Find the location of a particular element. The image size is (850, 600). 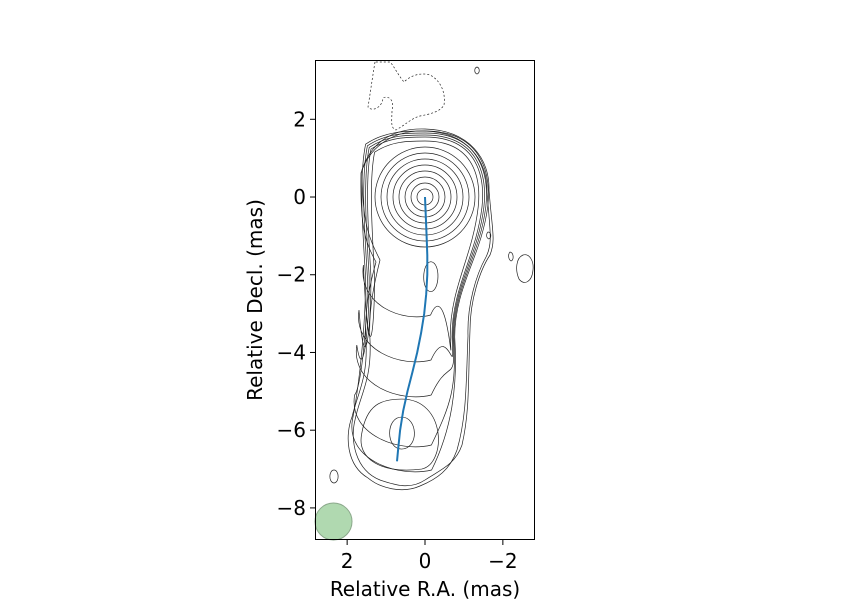

y-tick-label: −8 is located at coordinates (291, 508).